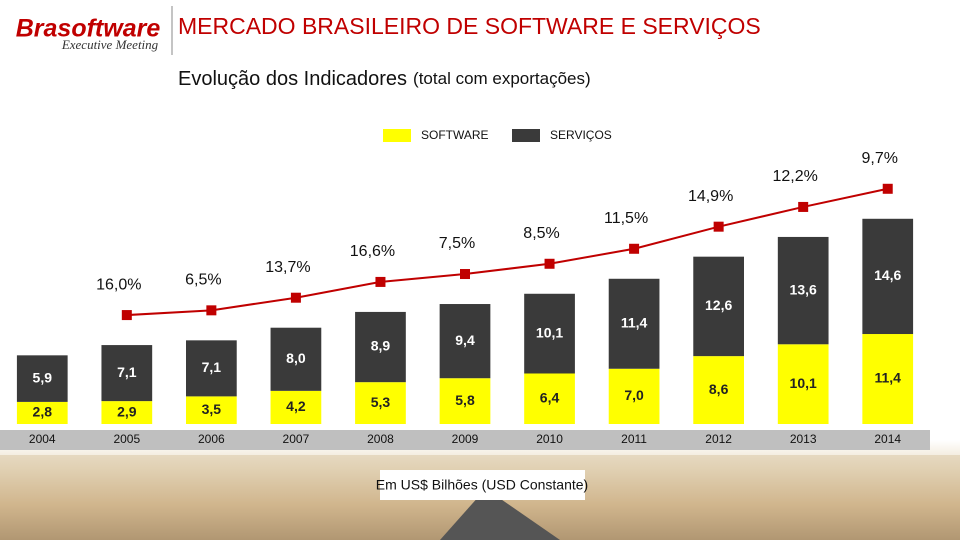  I want to click on growth-label: 13,7%, so click(287, 267).